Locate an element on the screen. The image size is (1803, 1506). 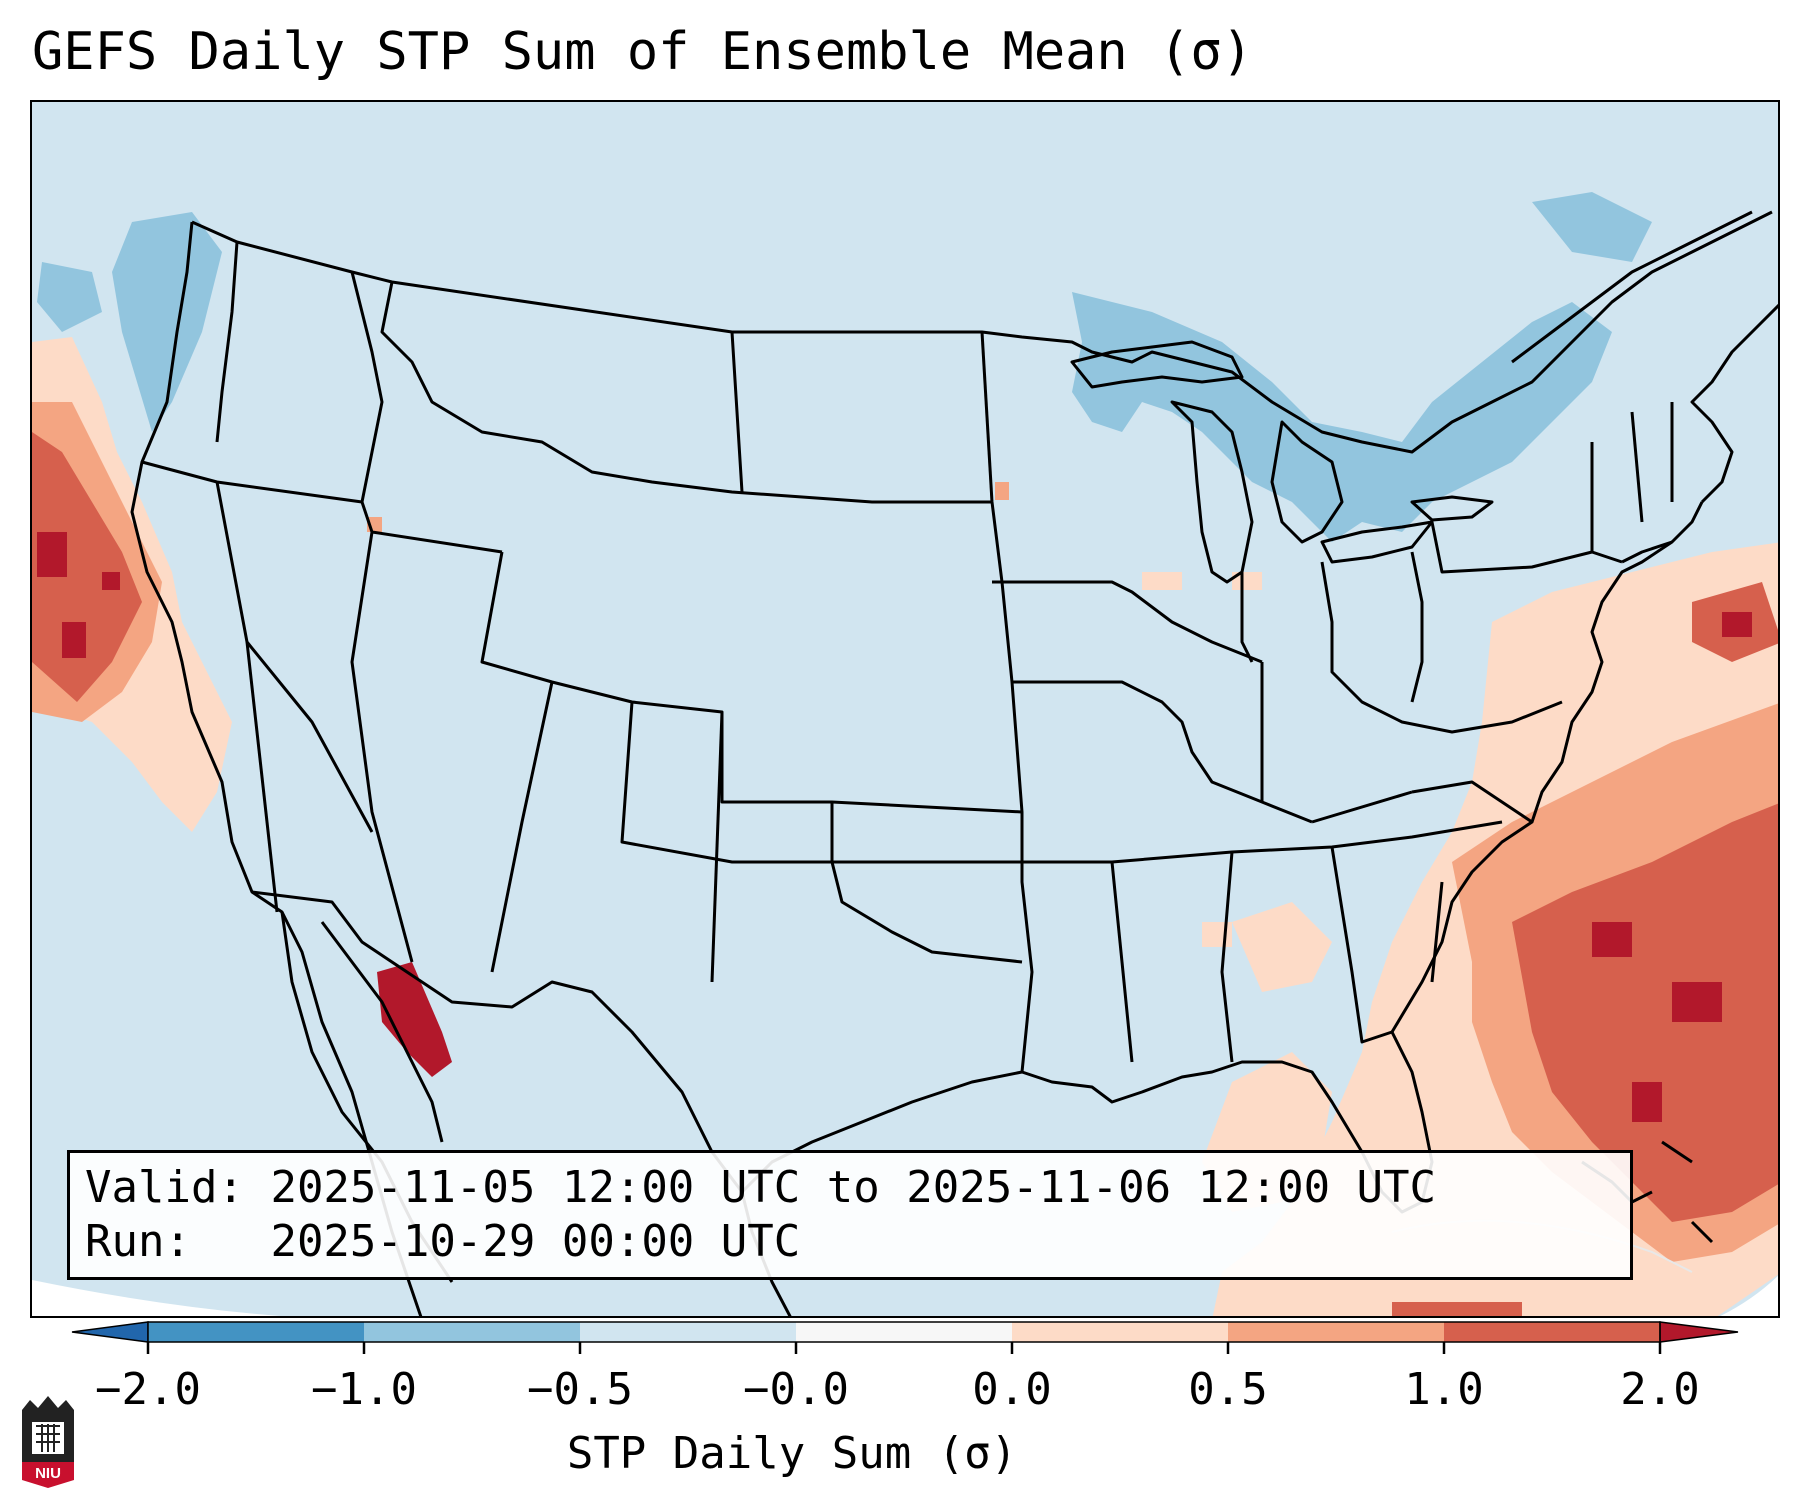
michigan-lower-peninsula is located at coordinates (1307, 482).